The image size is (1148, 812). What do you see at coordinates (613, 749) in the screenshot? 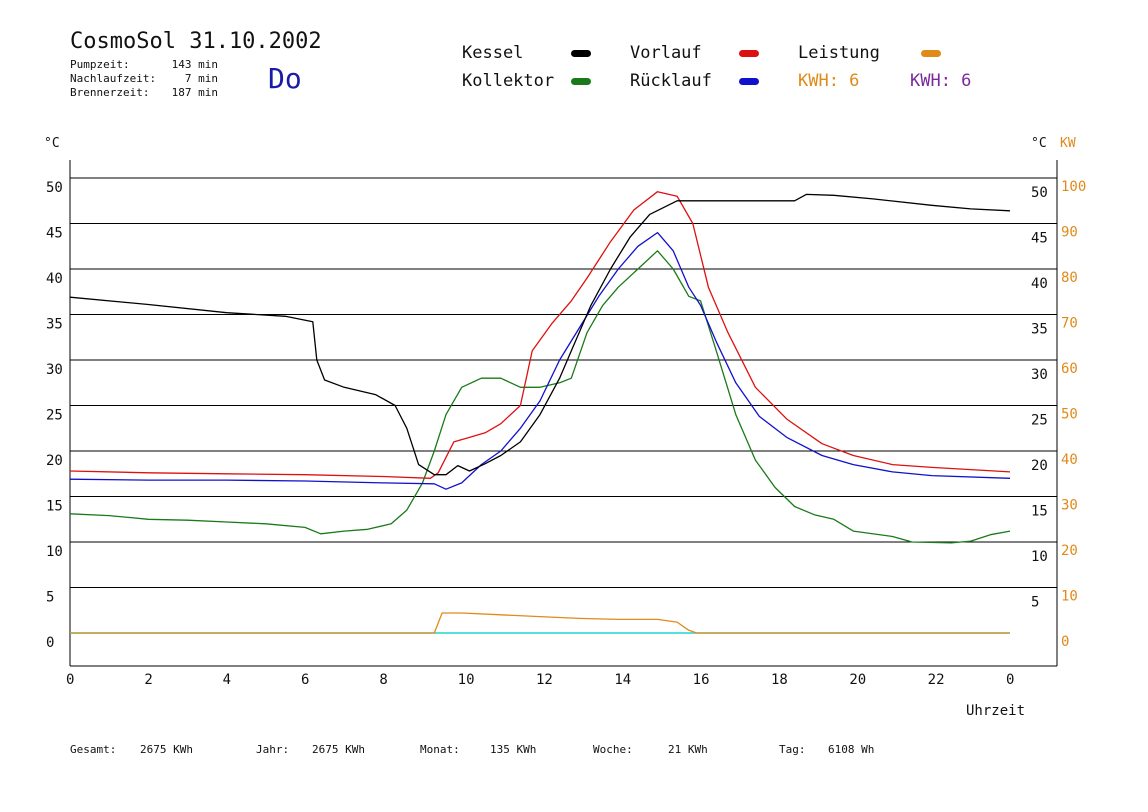
I see `footer-woche-label: Woche:` at bounding box center [613, 749].